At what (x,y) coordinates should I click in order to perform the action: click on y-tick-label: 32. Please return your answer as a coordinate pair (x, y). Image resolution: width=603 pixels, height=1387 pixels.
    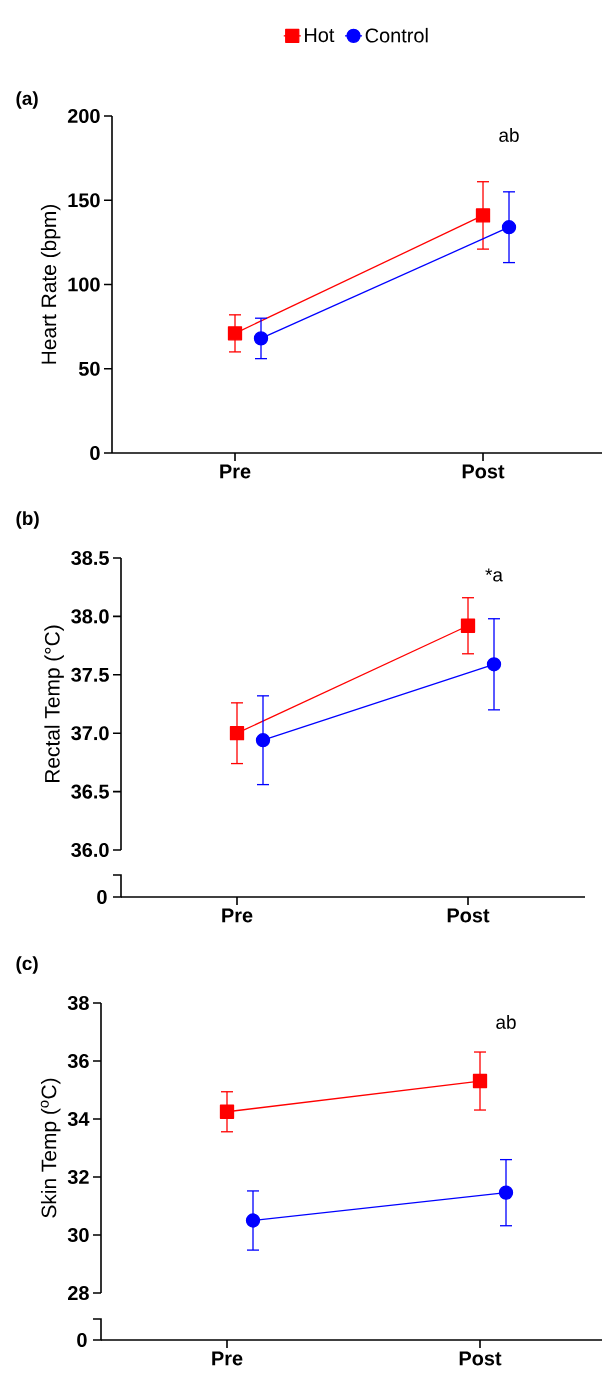
    Looking at the image, I should click on (78, 1177).